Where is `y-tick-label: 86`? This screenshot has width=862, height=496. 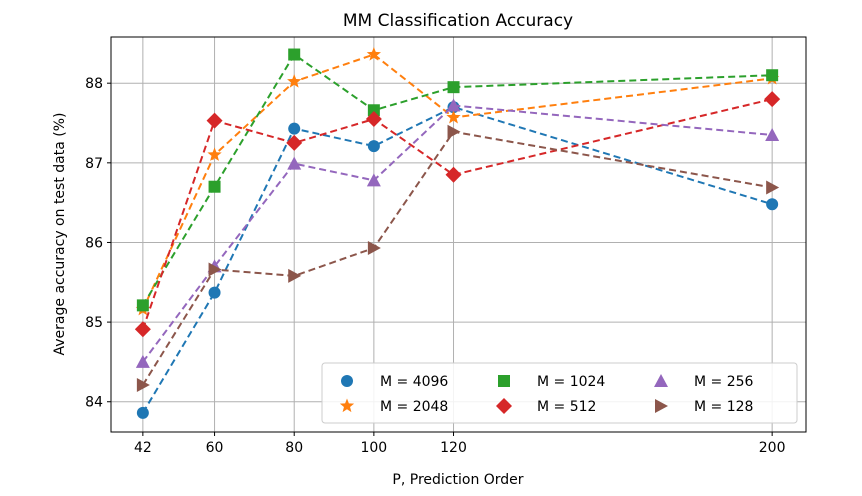 y-tick-label: 86 is located at coordinates (94, 243).